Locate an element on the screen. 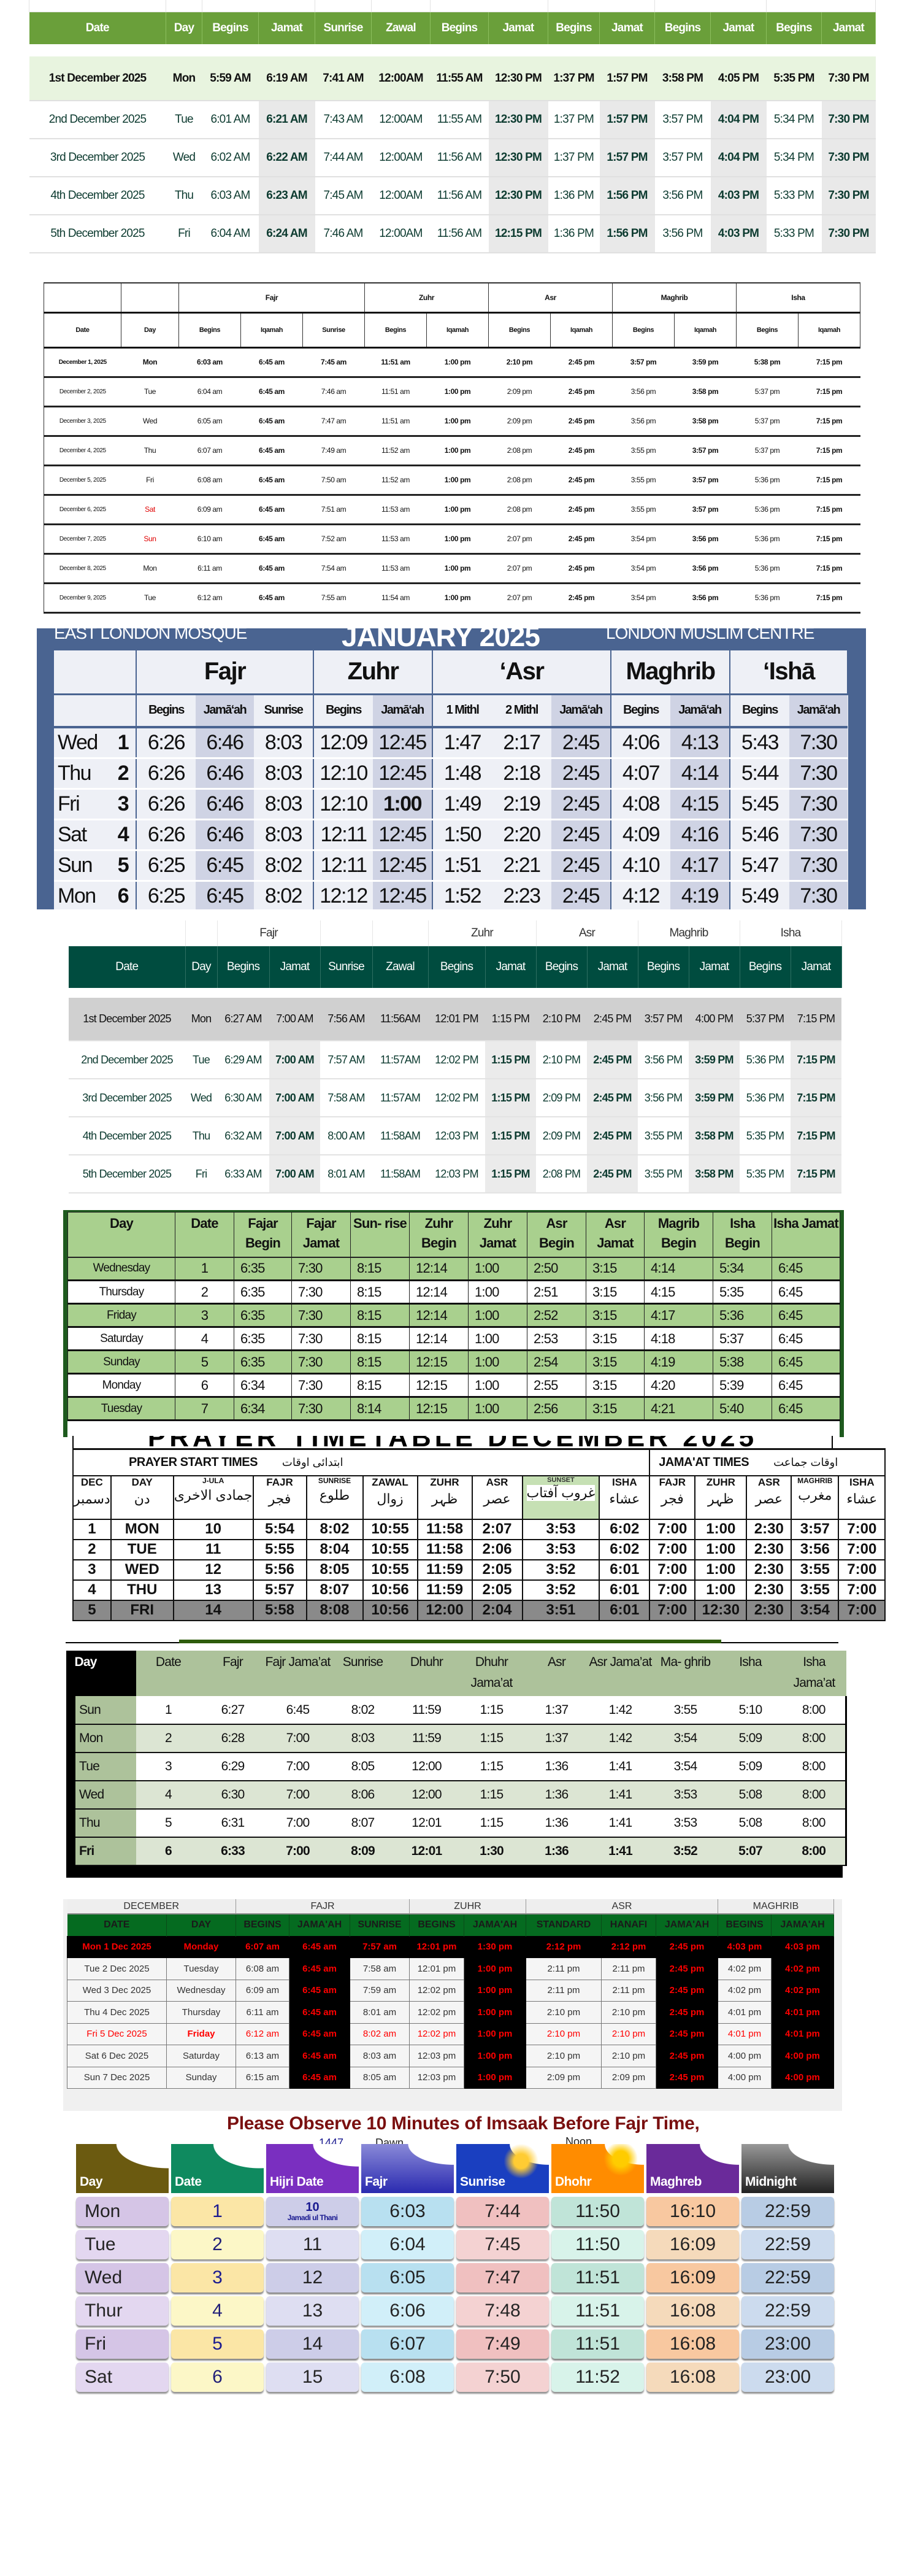 The width and height of the screenshot is (904, 2576). cell-iqamah: 2:45 pm is located at coordinates (581, 392).